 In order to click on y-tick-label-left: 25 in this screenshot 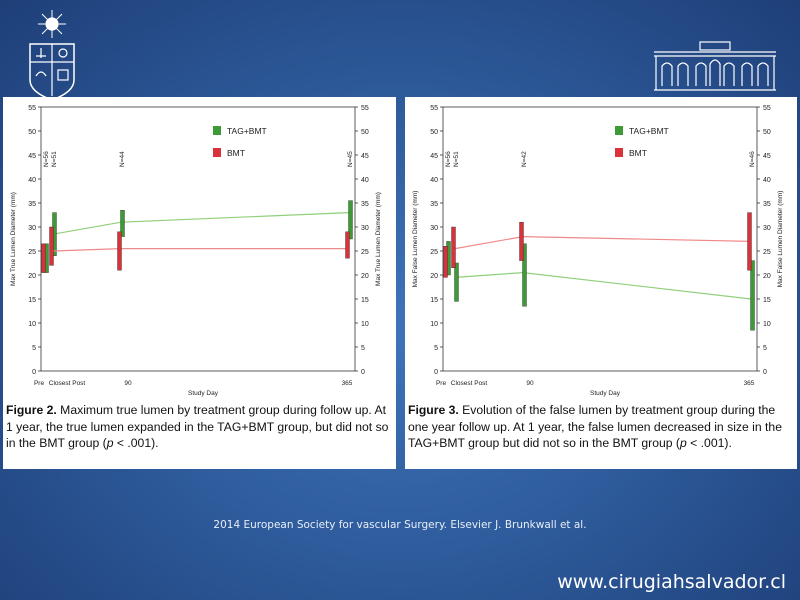, I will do `click(32, 252)`.